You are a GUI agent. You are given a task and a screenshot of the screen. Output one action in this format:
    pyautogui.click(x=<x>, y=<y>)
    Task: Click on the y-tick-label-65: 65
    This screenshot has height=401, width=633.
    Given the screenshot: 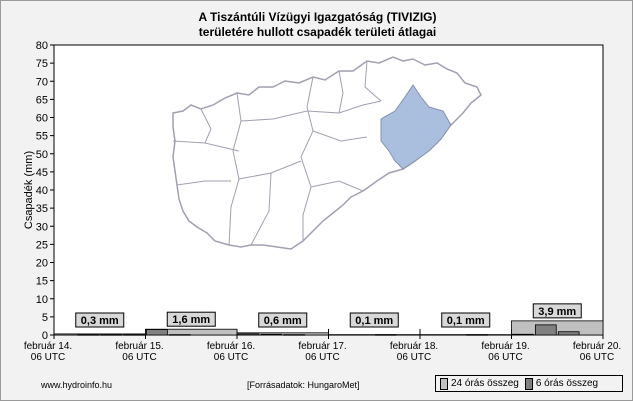 What is the action you would take?
    pyautogui.click(x=42, y=100)
    